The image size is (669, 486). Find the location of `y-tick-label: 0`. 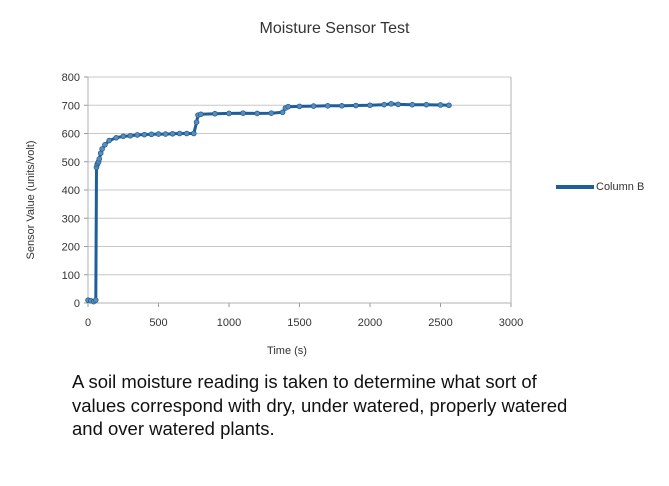

y-tick-label: 0 is located at coordinates (77, 304).